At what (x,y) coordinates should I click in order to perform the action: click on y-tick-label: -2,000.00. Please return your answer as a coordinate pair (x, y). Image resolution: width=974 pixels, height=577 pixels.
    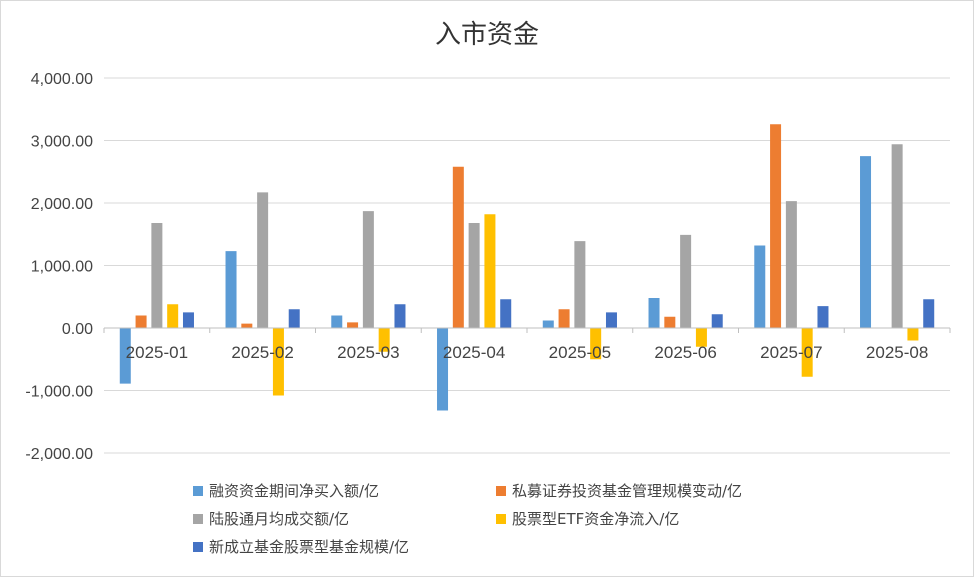
    Looking at the image, I should click on (59, 454).